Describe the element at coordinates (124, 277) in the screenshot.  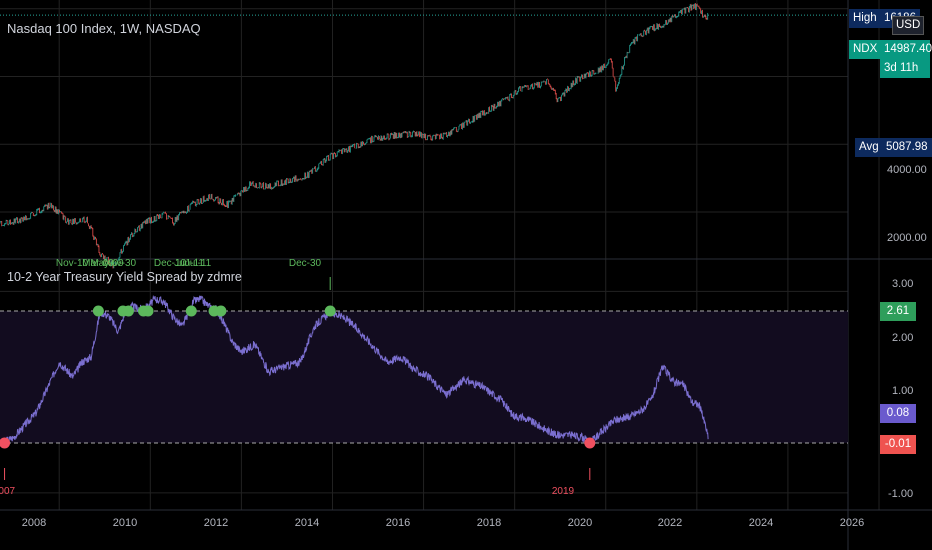
I see `indicator-title: 10-2 Year Treasury Yield Spread by zdmre` at that location.